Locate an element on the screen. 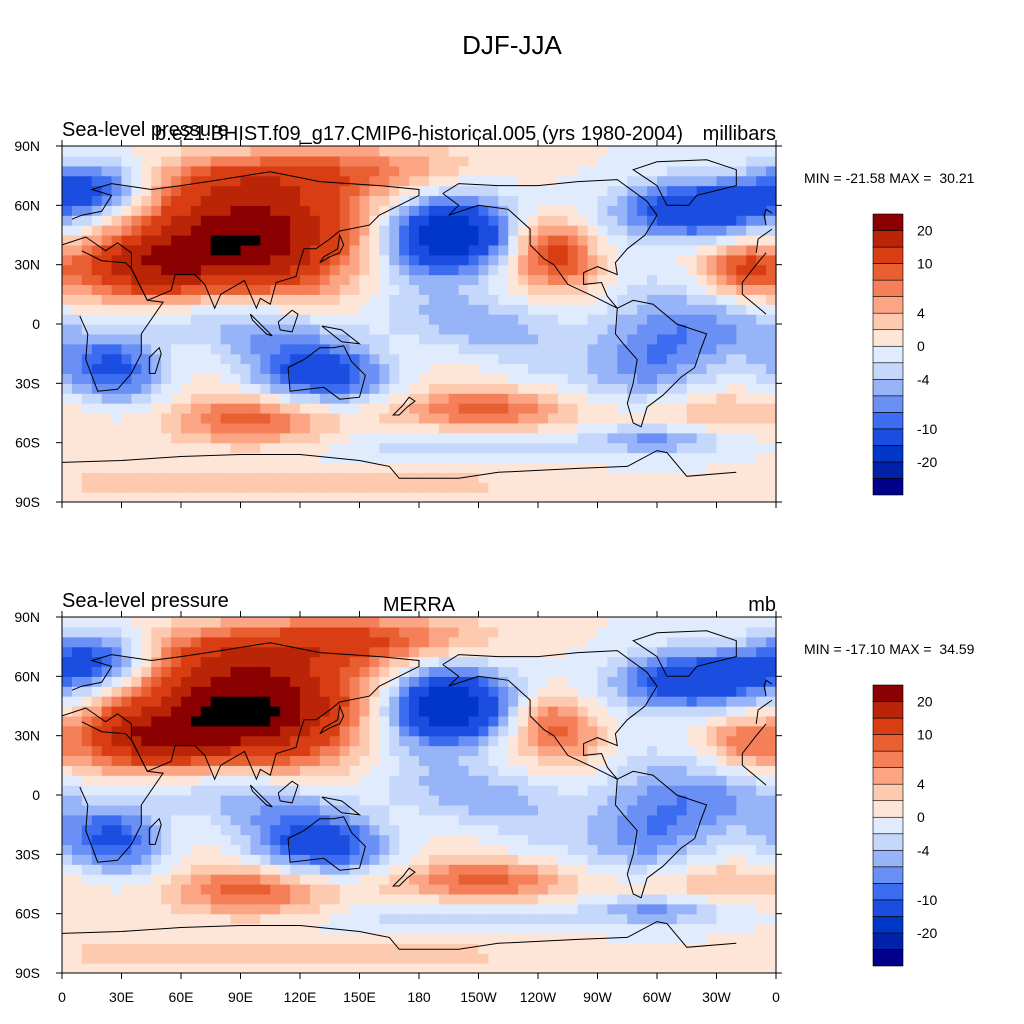  x-tick-label: 0 is located at coordinates (62, 519).